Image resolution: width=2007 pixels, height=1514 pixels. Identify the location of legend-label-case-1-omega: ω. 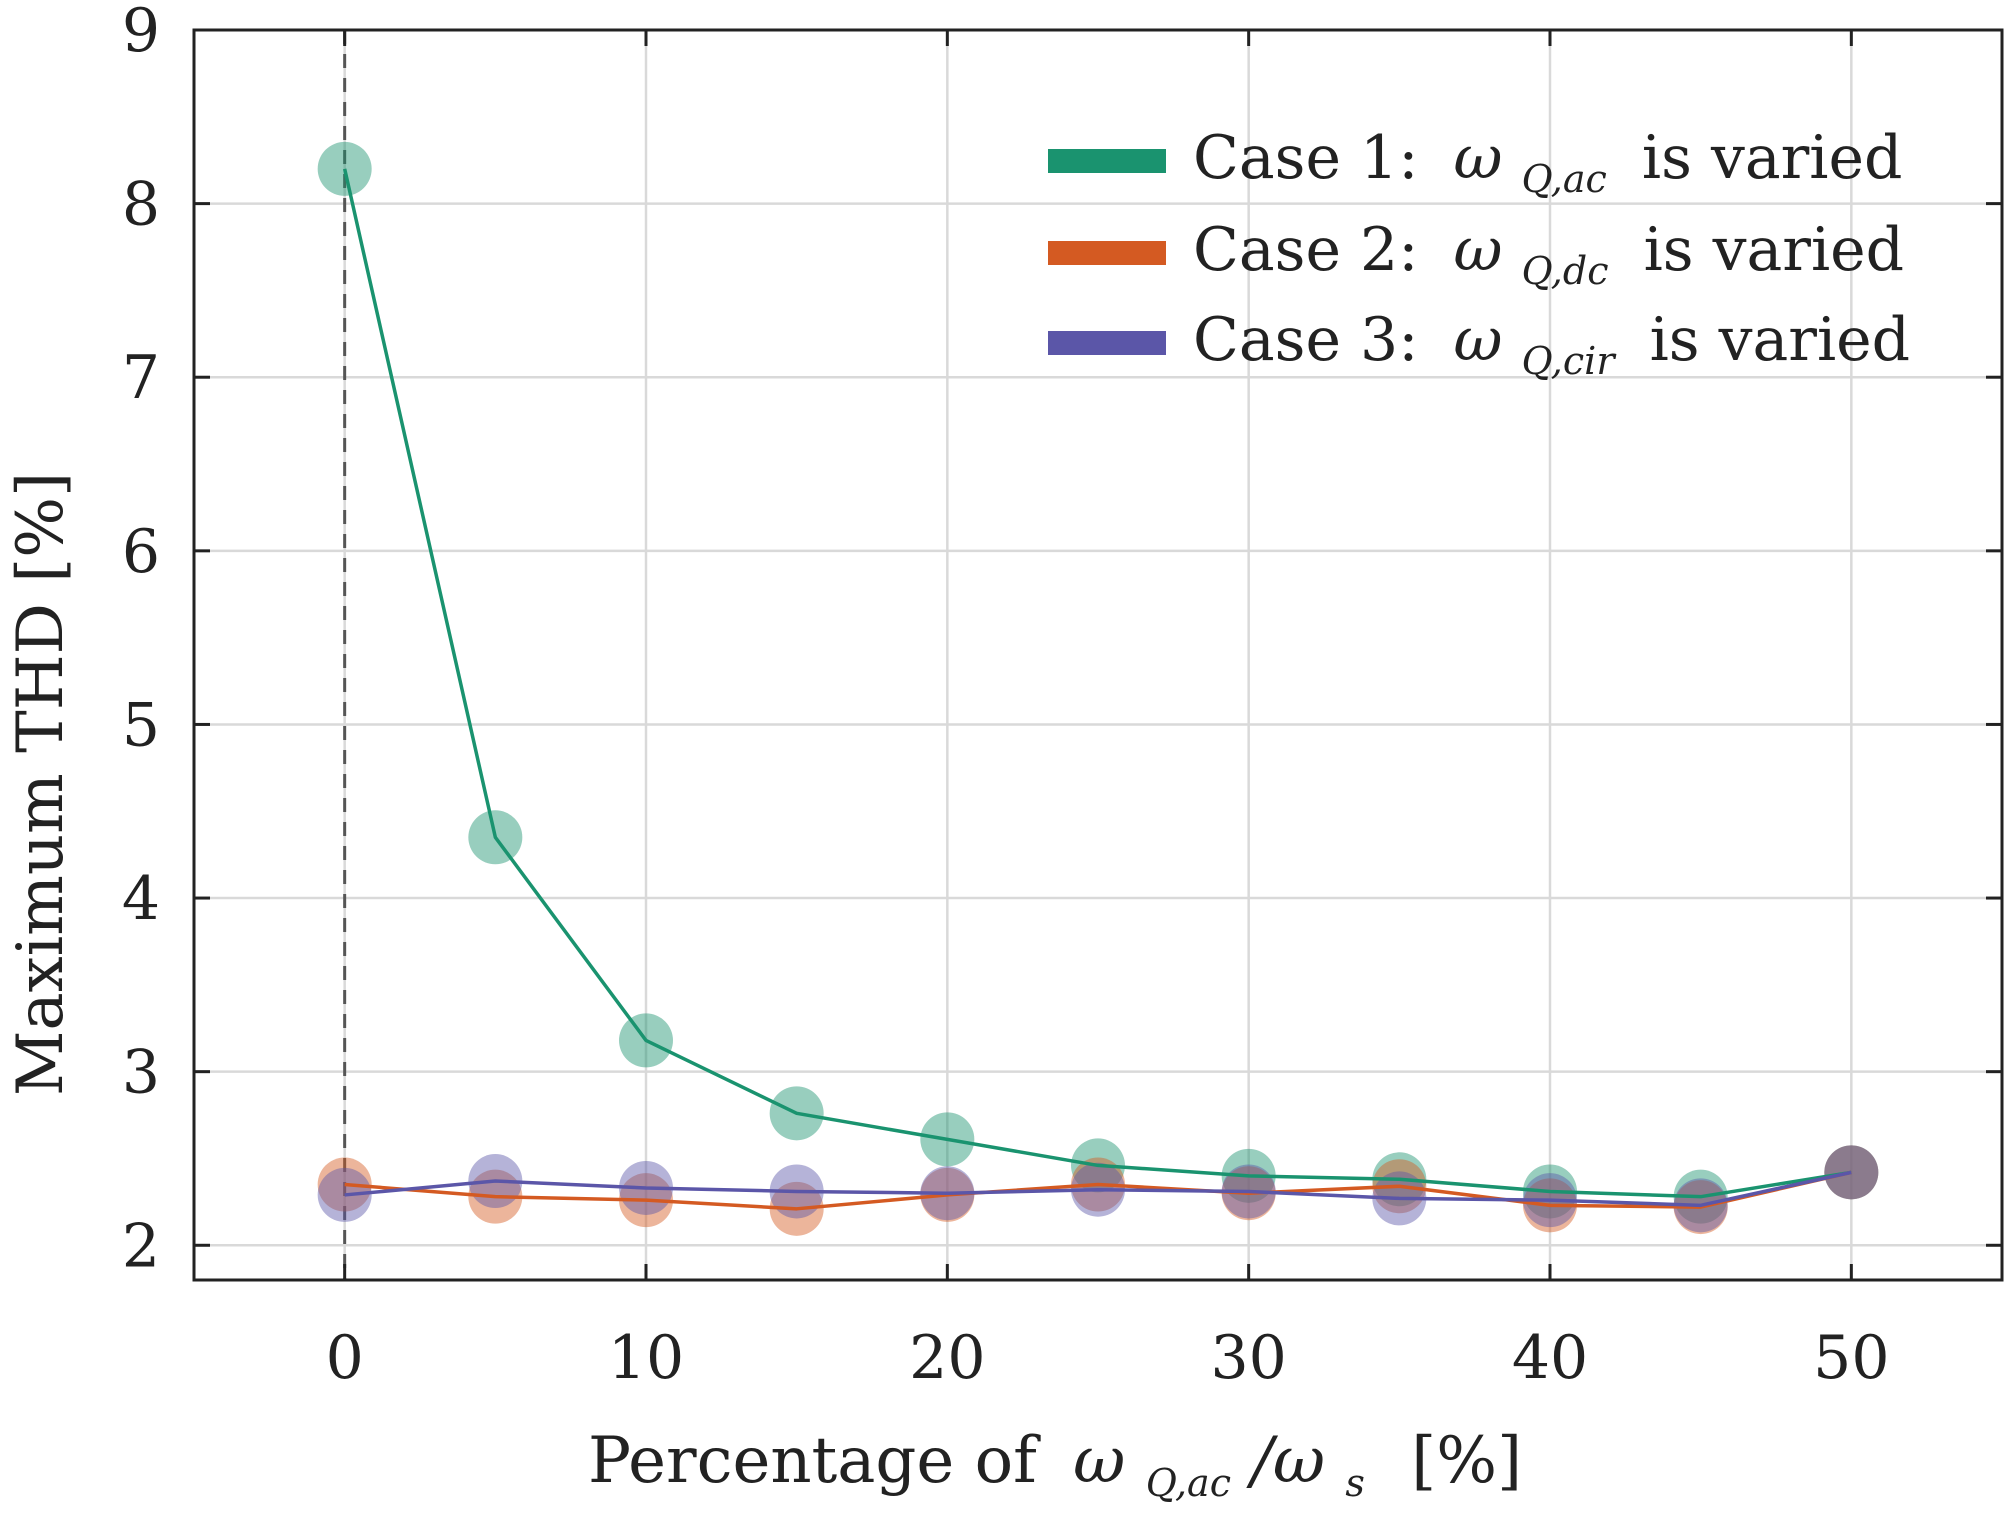
(1478, 158).